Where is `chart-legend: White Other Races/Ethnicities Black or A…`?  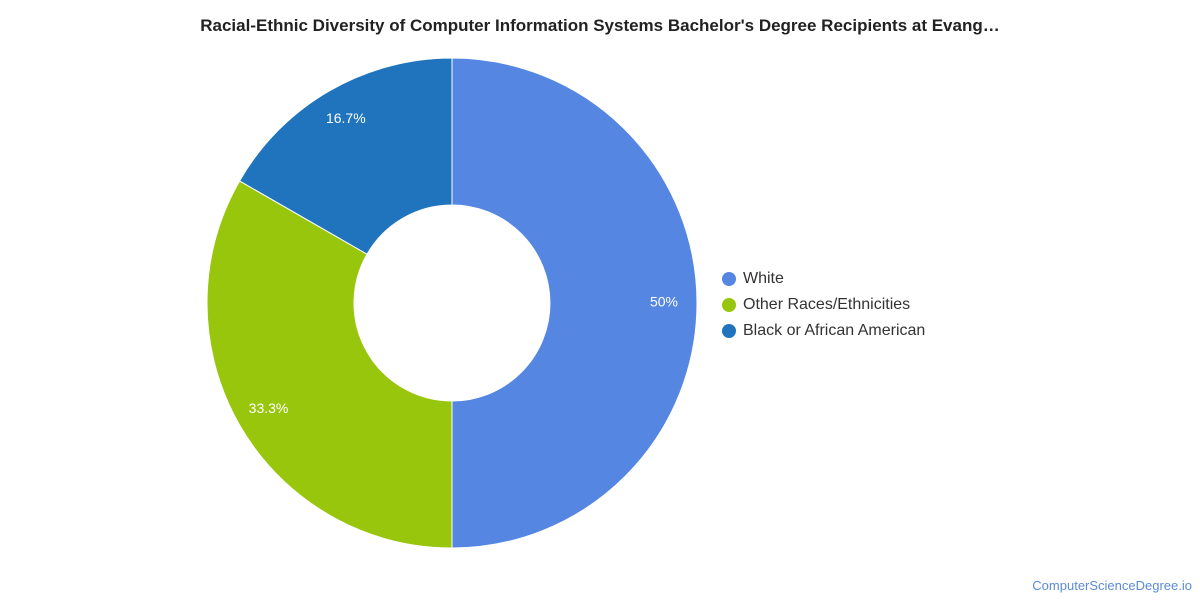
chart-legend: White Other Races/Ethnicities Black or A… is located at coordinates (823, 305).